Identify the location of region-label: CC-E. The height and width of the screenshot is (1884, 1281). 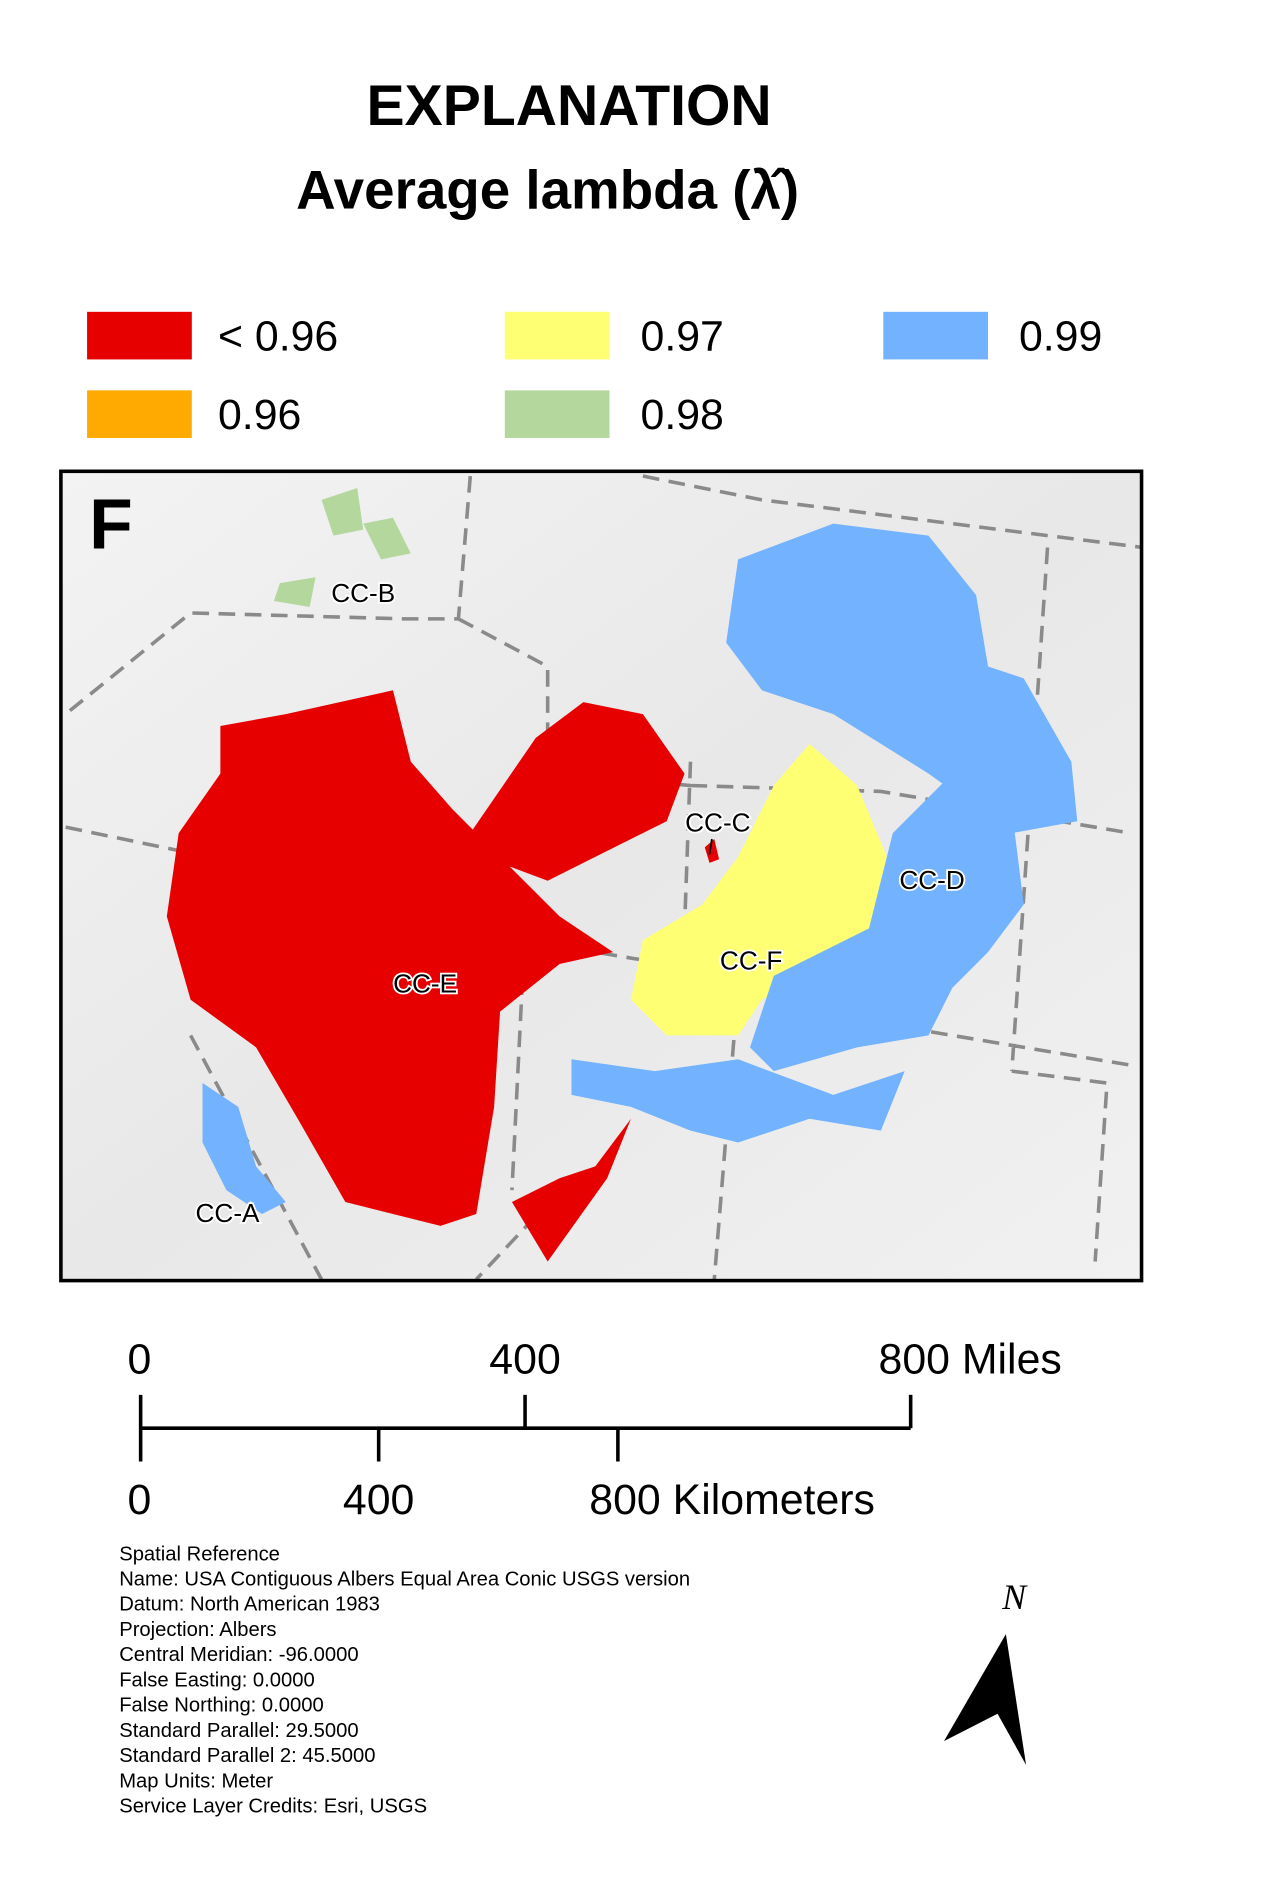
(425, 983).